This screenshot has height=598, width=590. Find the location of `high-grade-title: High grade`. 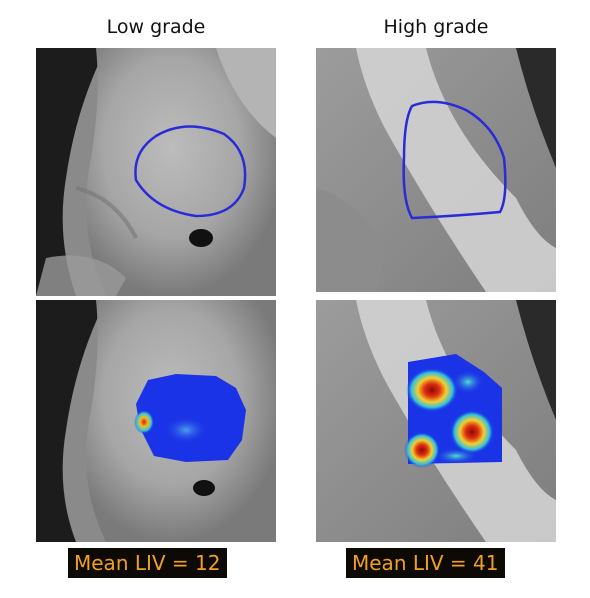

high-grade-title: High grade is located at coordinates (436, 27).